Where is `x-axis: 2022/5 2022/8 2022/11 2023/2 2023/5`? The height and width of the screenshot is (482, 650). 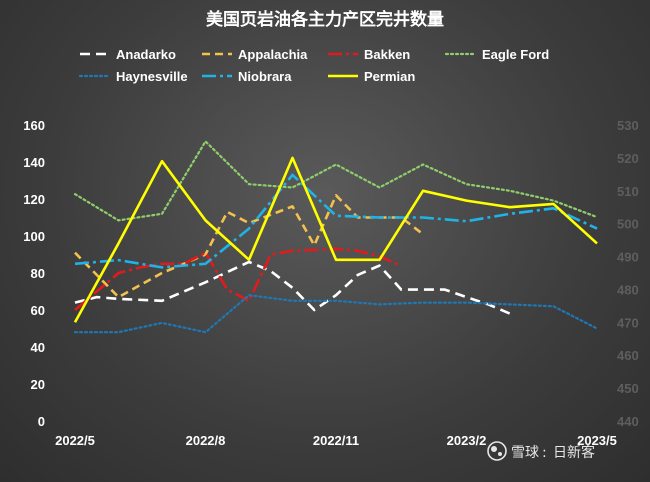
x-axis: 2022/5 2022/8 2022/11 2023/2 2023/5 is located at coordinates (336, 440).